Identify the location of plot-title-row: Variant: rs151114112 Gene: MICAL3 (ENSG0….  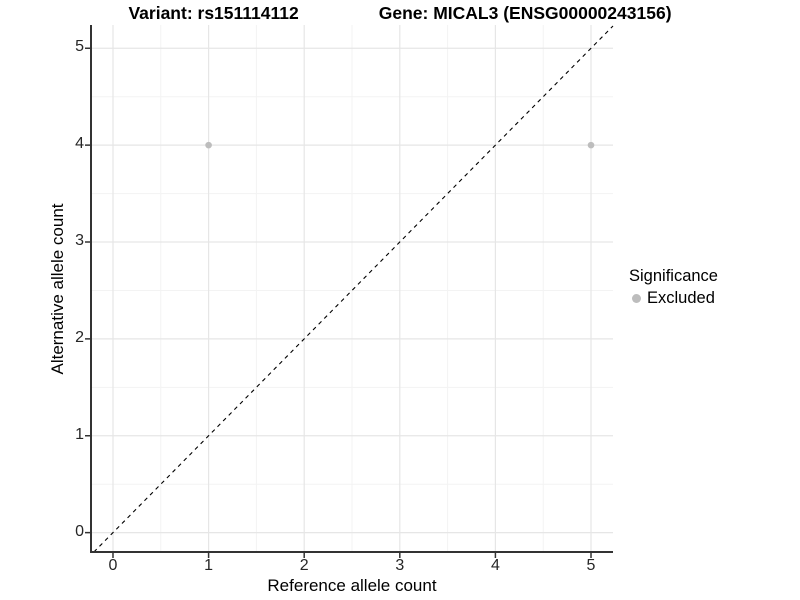
(400, 13).